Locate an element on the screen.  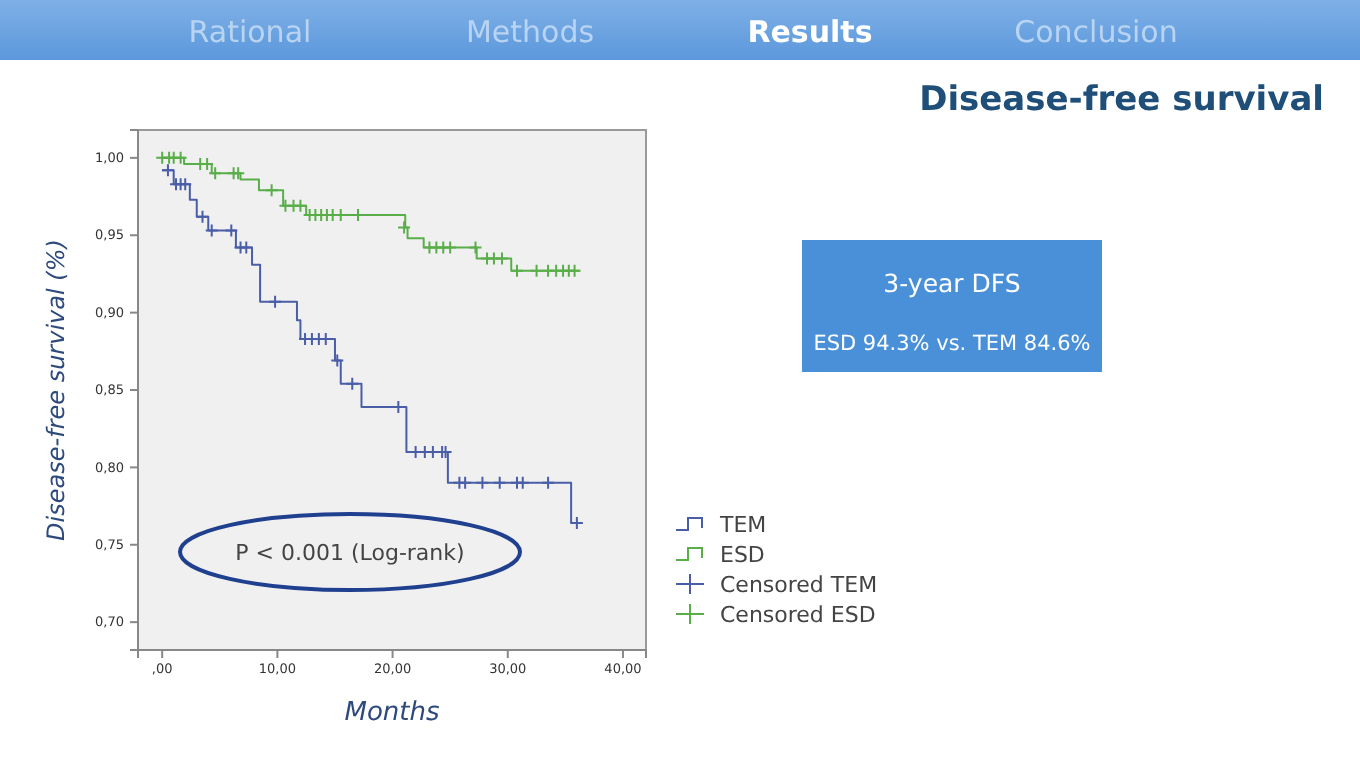
legend-label: Censored TEM is located at coordinates (799, 585).